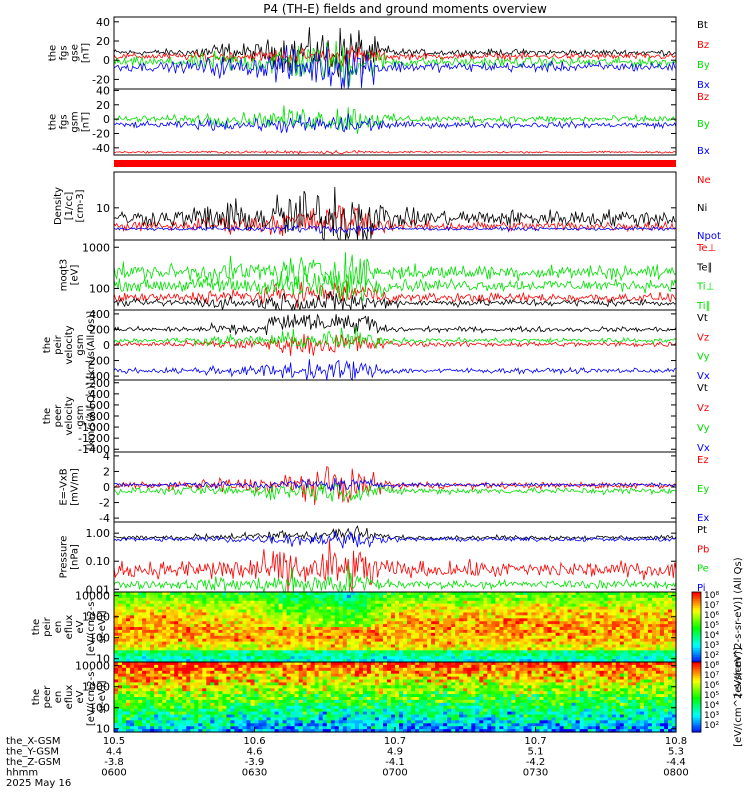  What do you see at coordinates (703, 460) in the screenshot?
I see `legend-Ez: Ez` at bounding box center [703, 460].